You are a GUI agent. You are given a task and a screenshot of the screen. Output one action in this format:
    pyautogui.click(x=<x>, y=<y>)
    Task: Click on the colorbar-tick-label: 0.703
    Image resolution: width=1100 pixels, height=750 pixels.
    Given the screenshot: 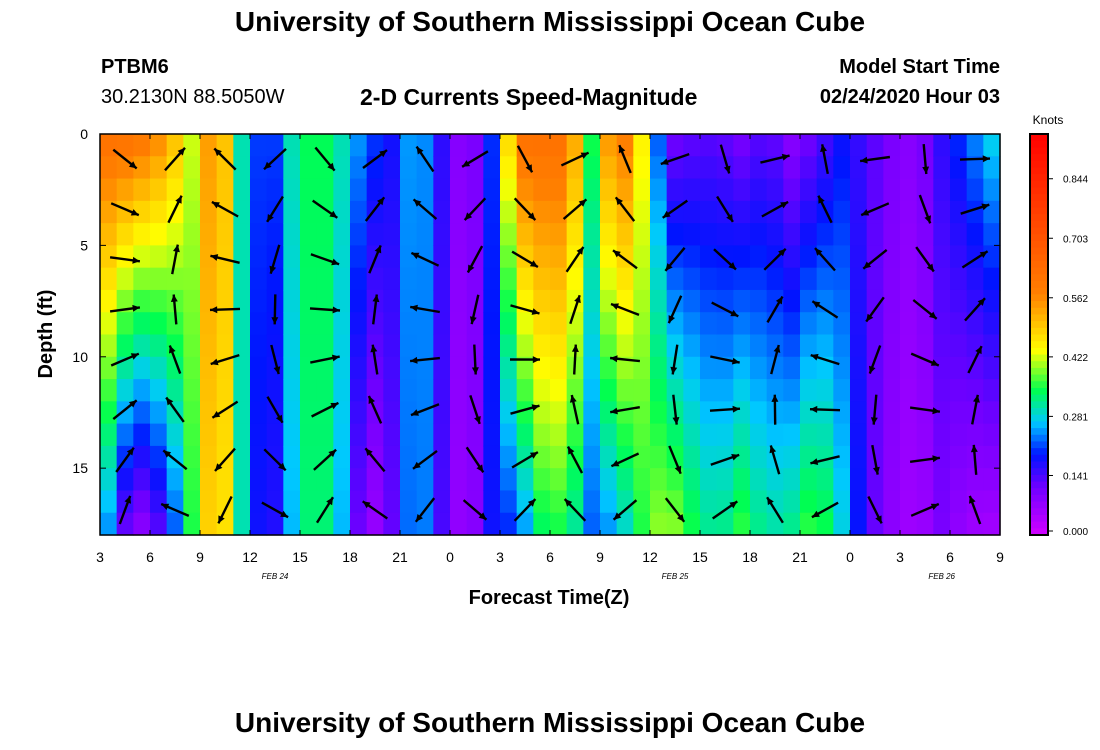 What is the action you would take?
    pyautogui.click(x=1075, y=239)
    